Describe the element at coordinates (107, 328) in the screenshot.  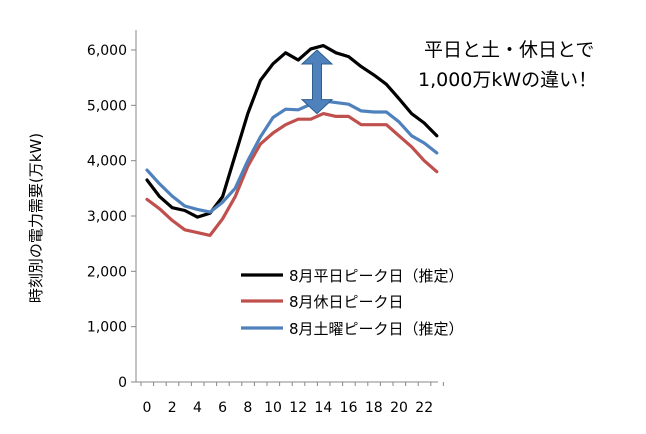
I see `y-tick-label: 1,000` at that location.